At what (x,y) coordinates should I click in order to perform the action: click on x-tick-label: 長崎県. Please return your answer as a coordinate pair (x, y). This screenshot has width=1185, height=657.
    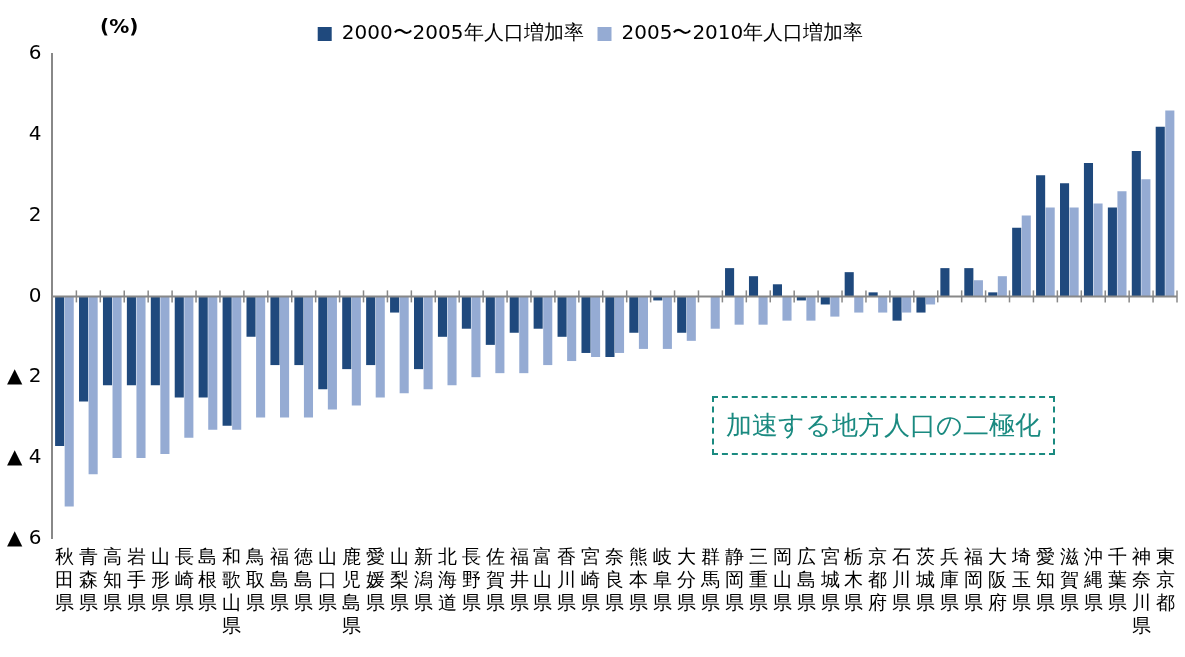
    Looking at the image, I should click on (184, 579).